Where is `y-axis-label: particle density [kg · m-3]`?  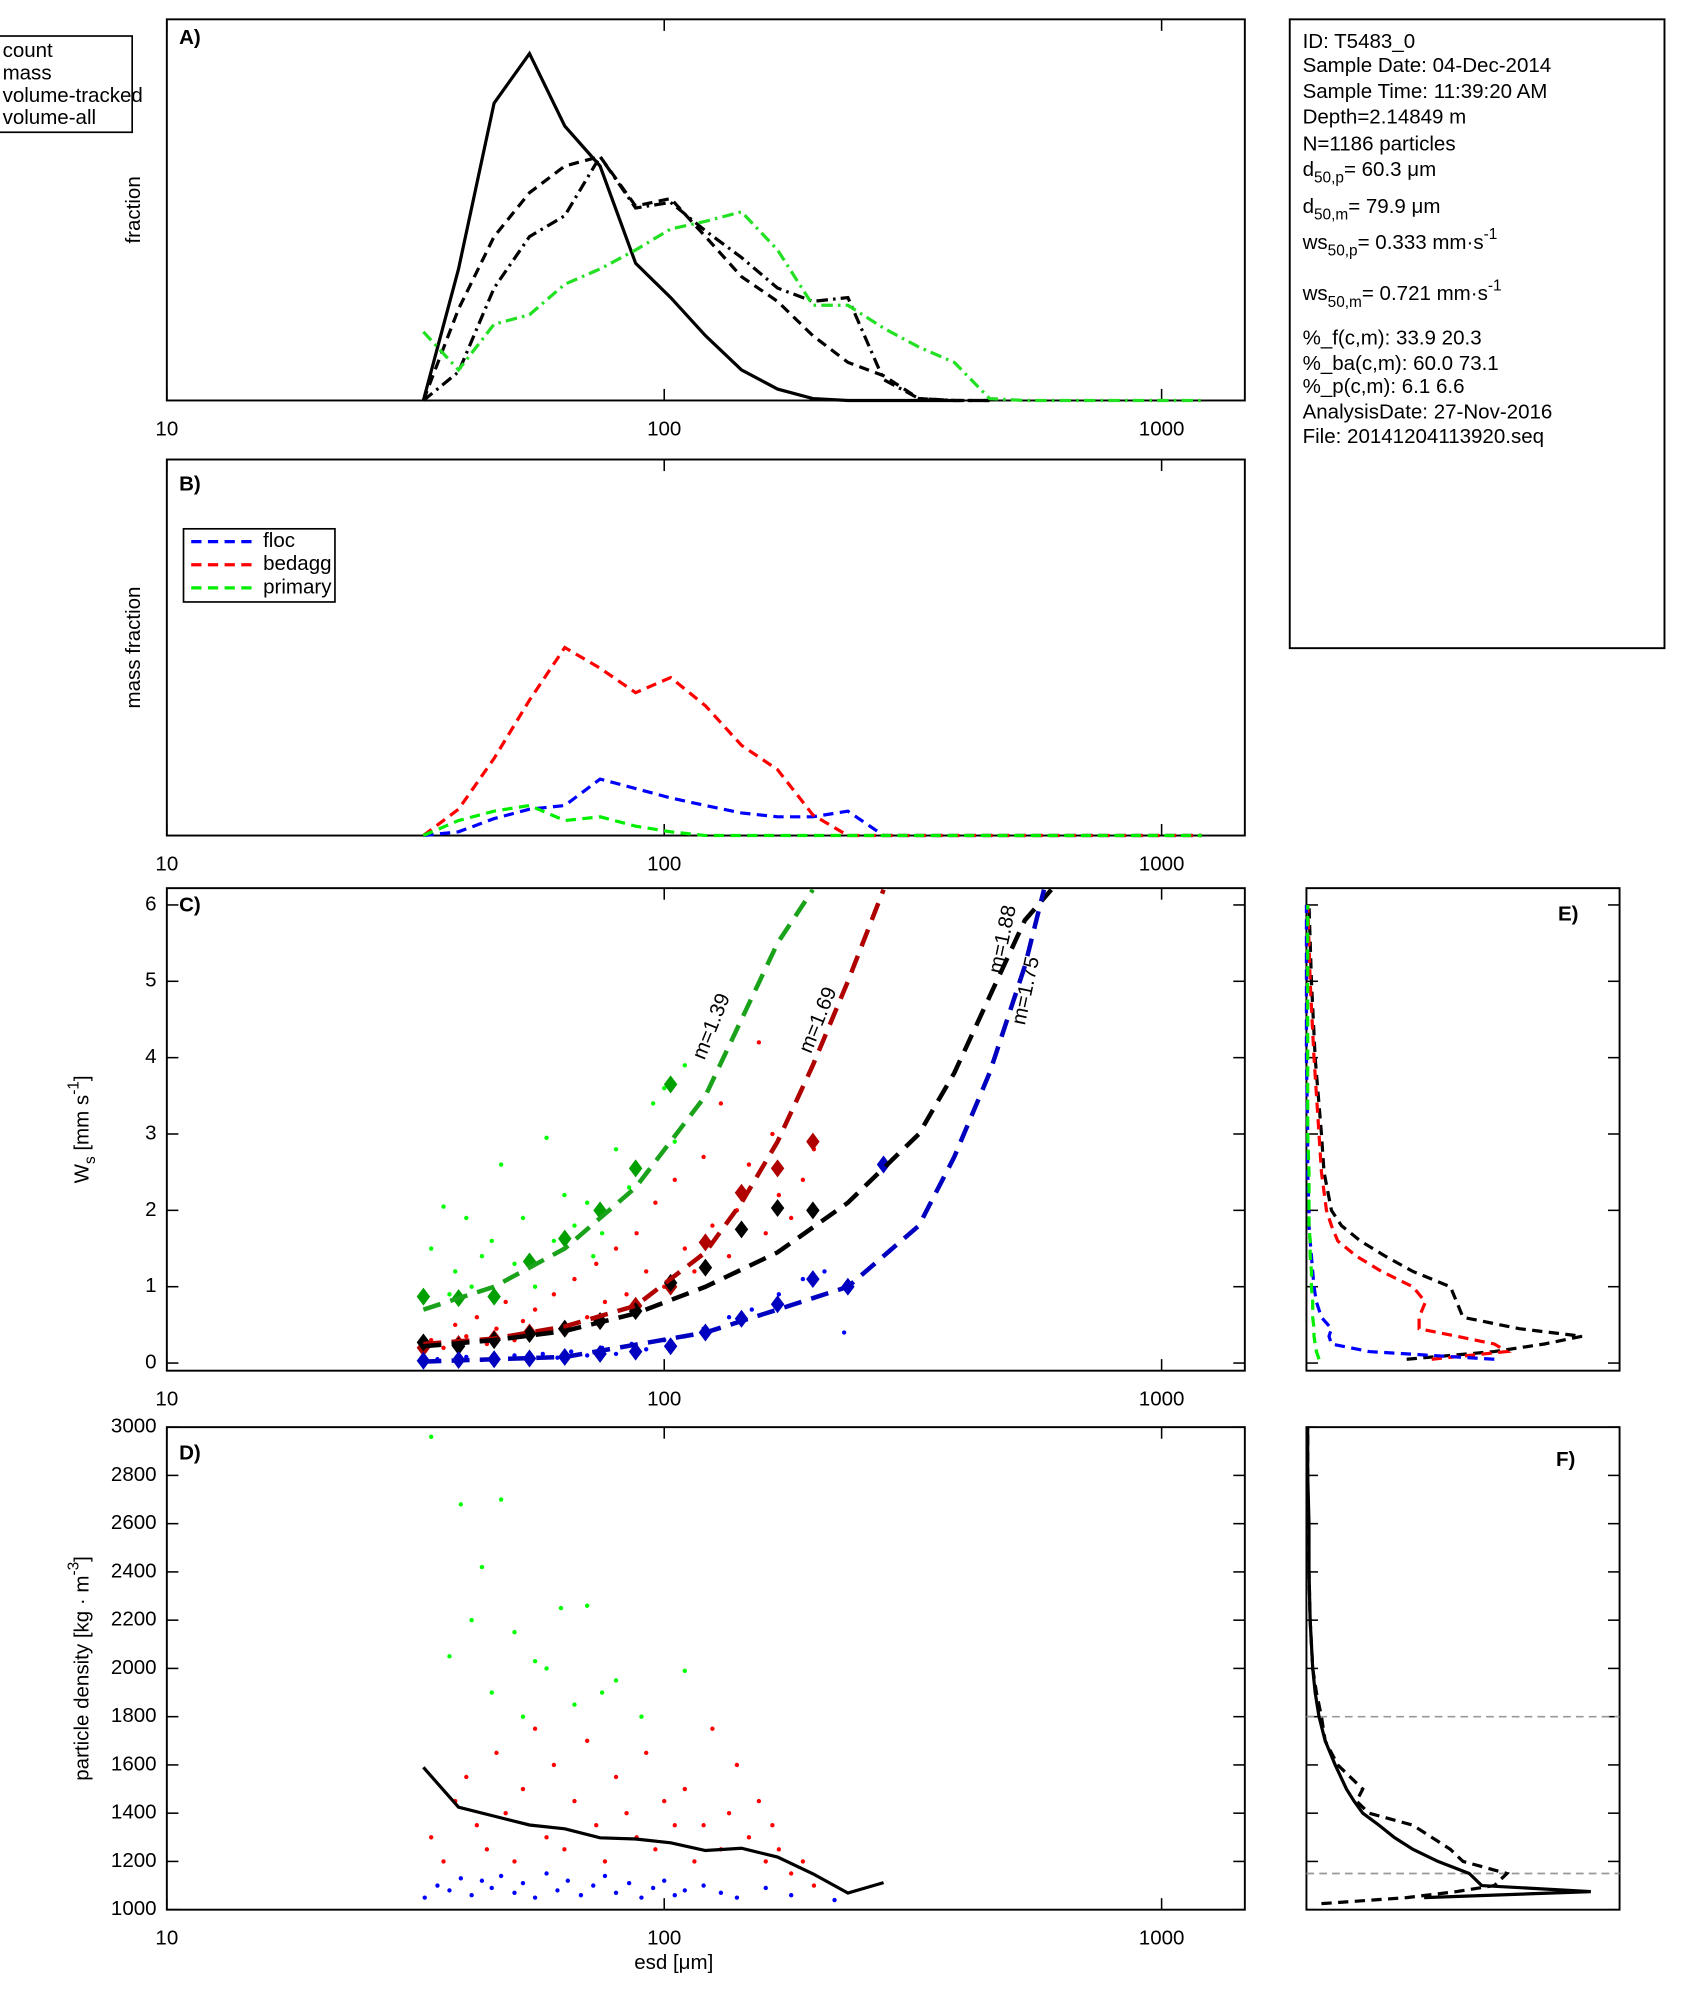
y-axis-label: particle density [kg · m-3] is located at coordinates (79, 1668).